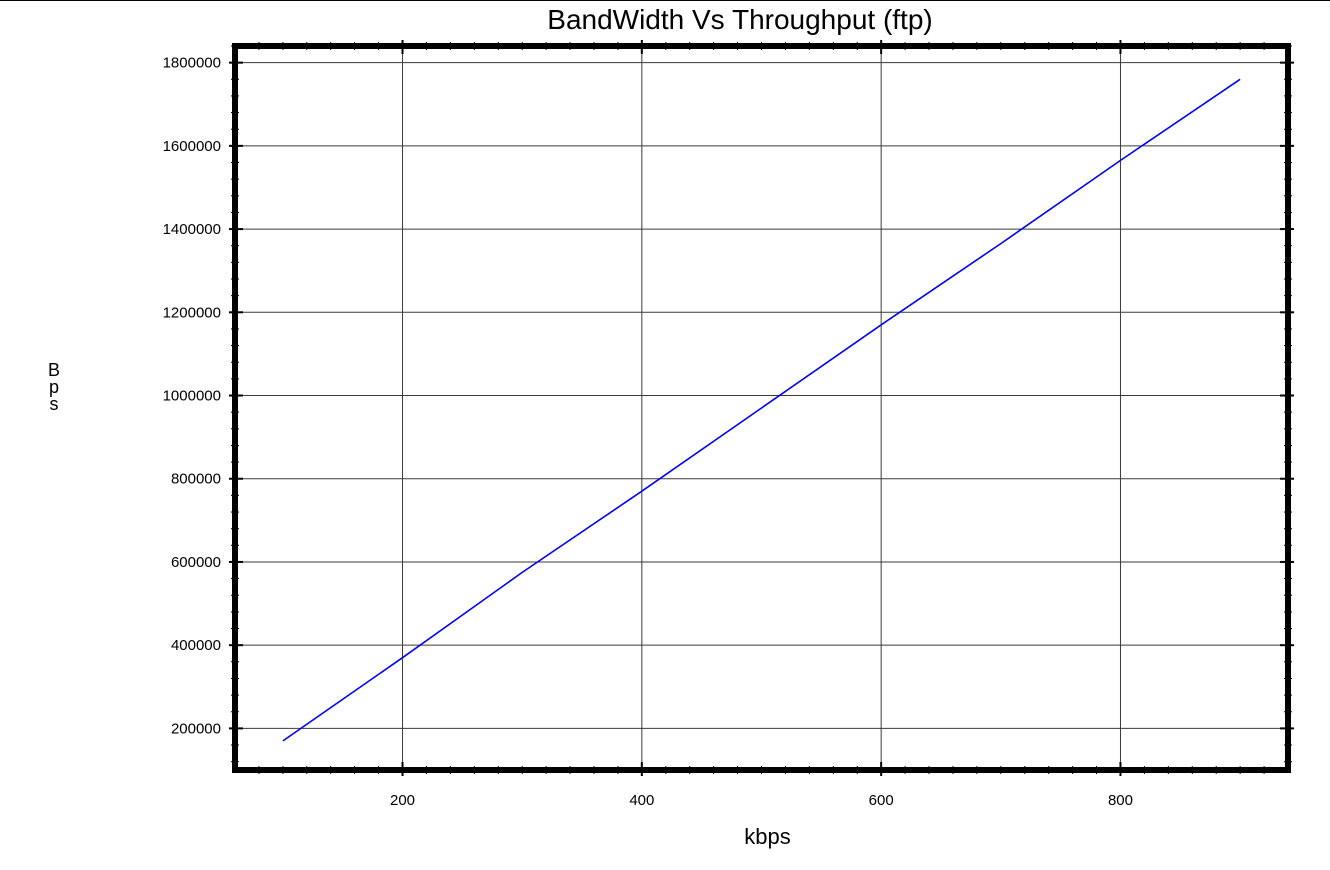 The image size is (1330, 870). What do you see at coordinates (761, 800) in the screenshot?
I see `x-tick-labels: 200 400 600 800` at bounding box center [761, 800].